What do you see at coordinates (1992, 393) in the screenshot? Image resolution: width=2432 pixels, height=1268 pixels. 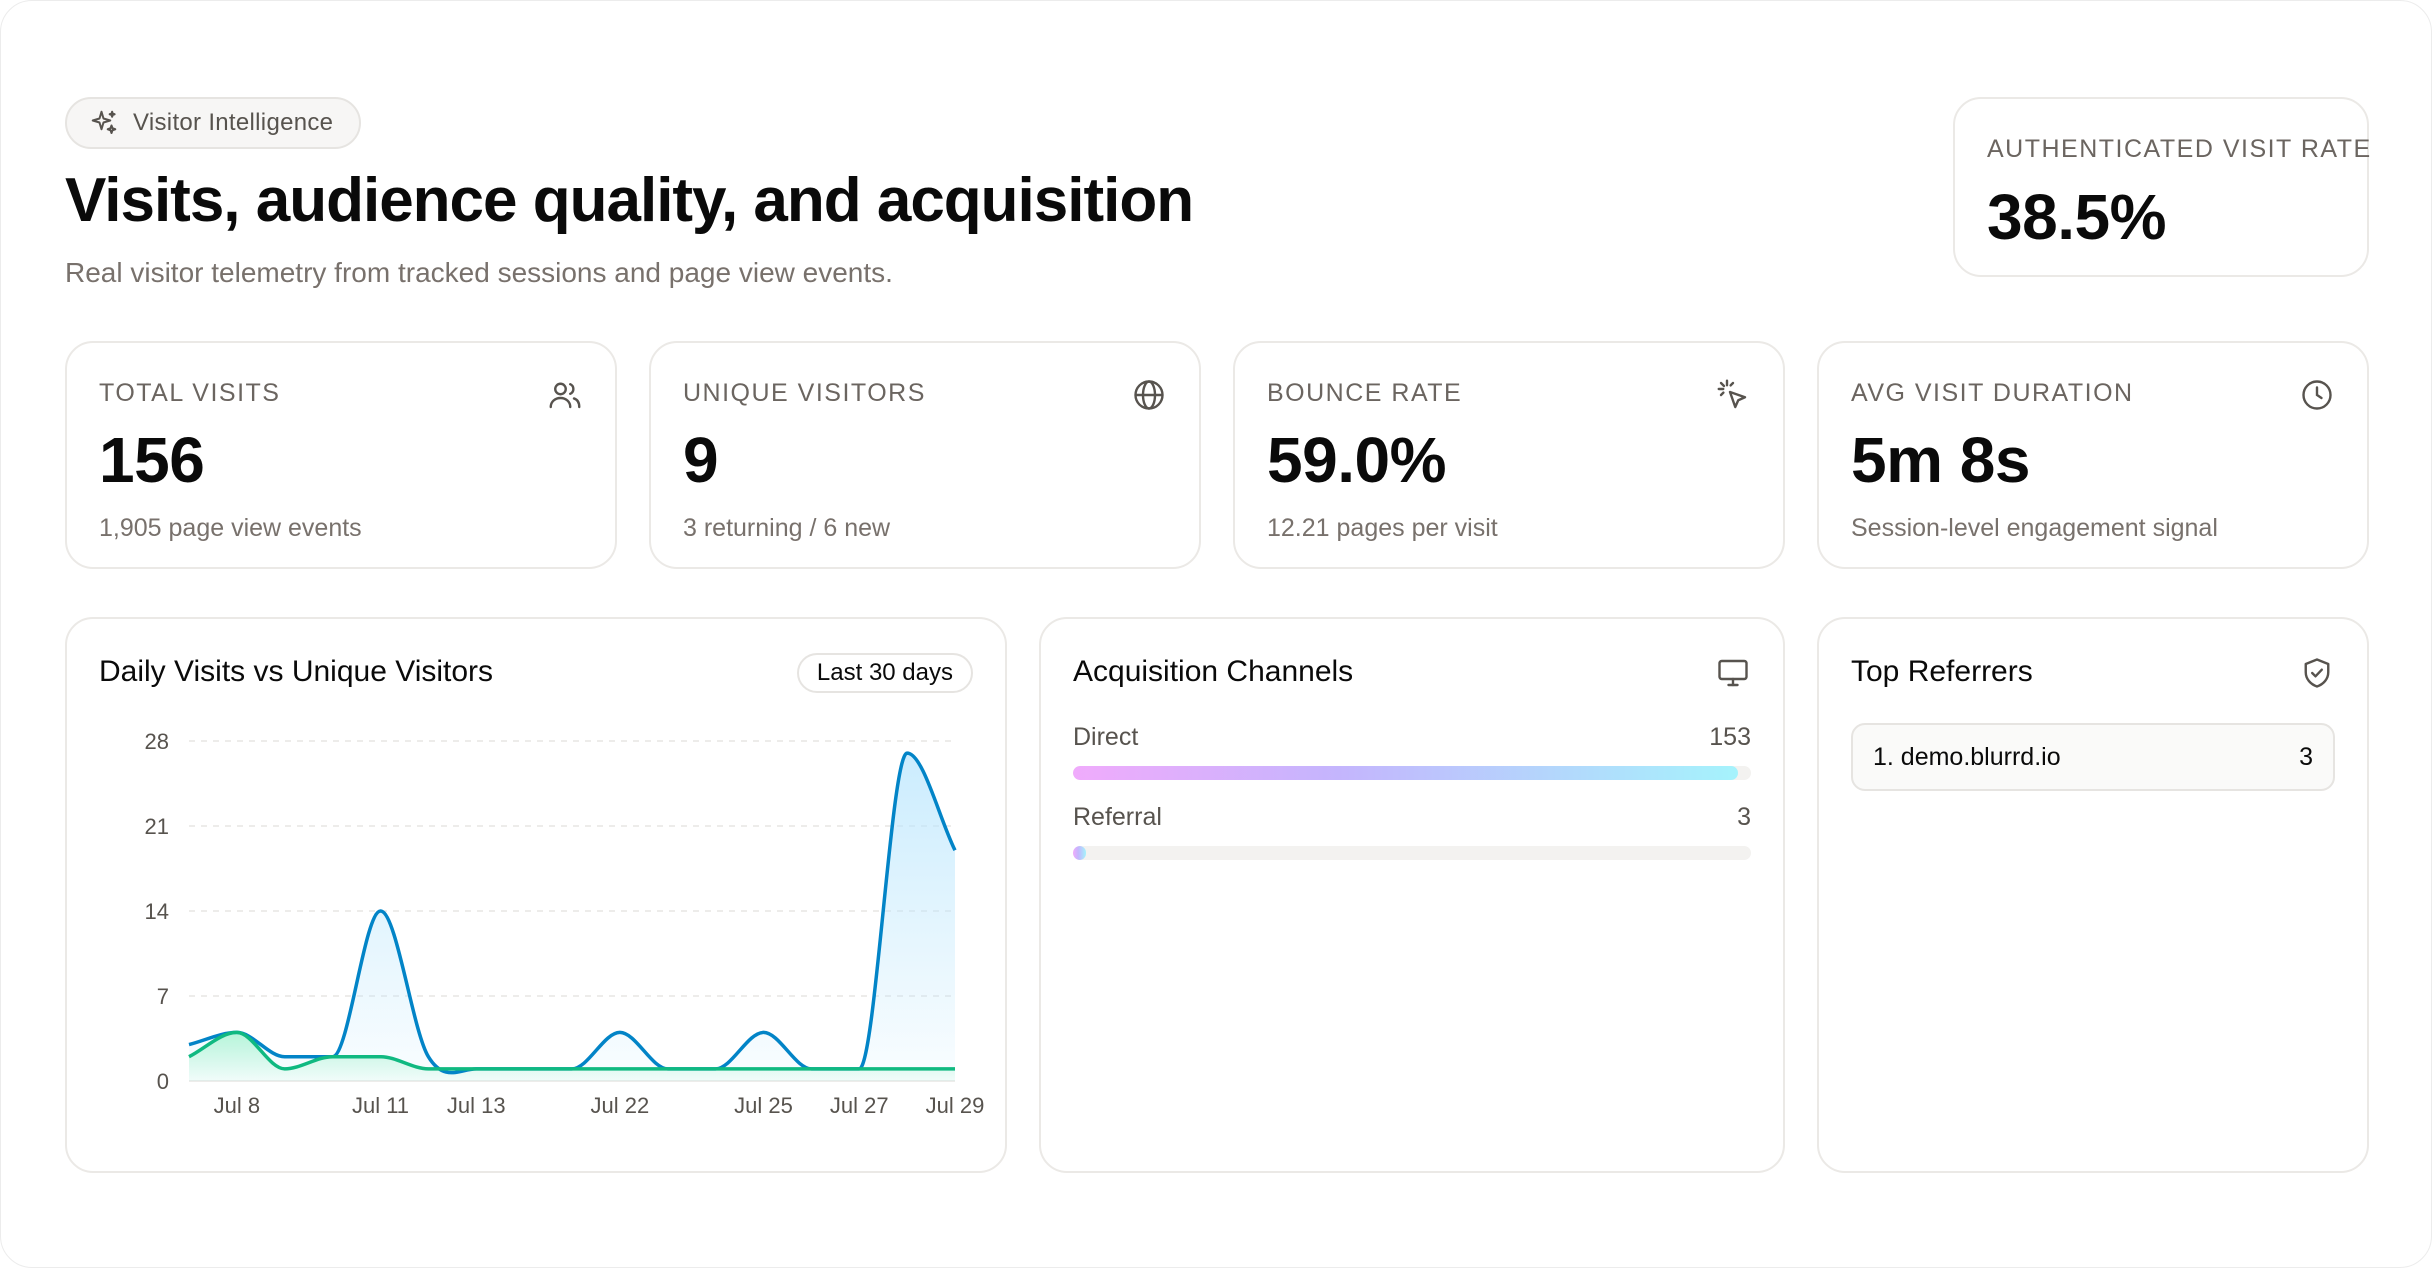 I see `stat-label: AVG VISIT DURATION` at bounding box center [1992, 393].